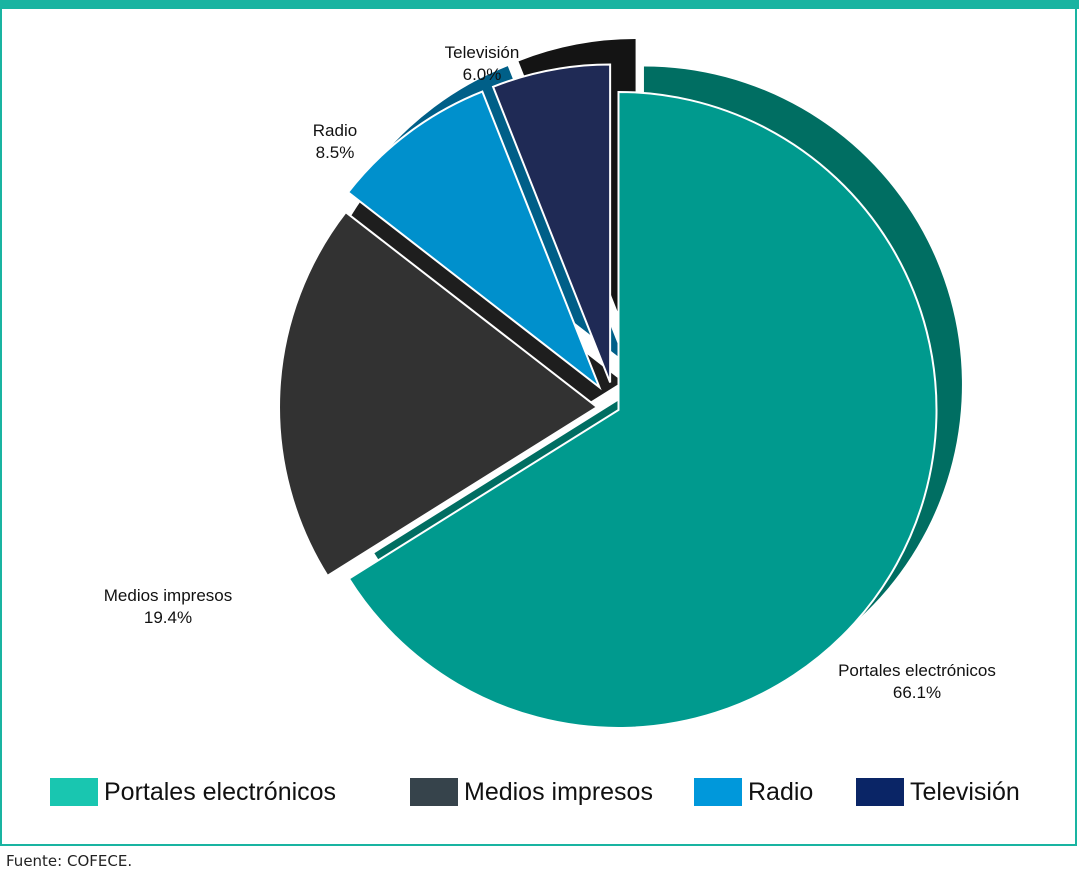  I want to click on slice-label-name: Televisión, so click(482, 52).